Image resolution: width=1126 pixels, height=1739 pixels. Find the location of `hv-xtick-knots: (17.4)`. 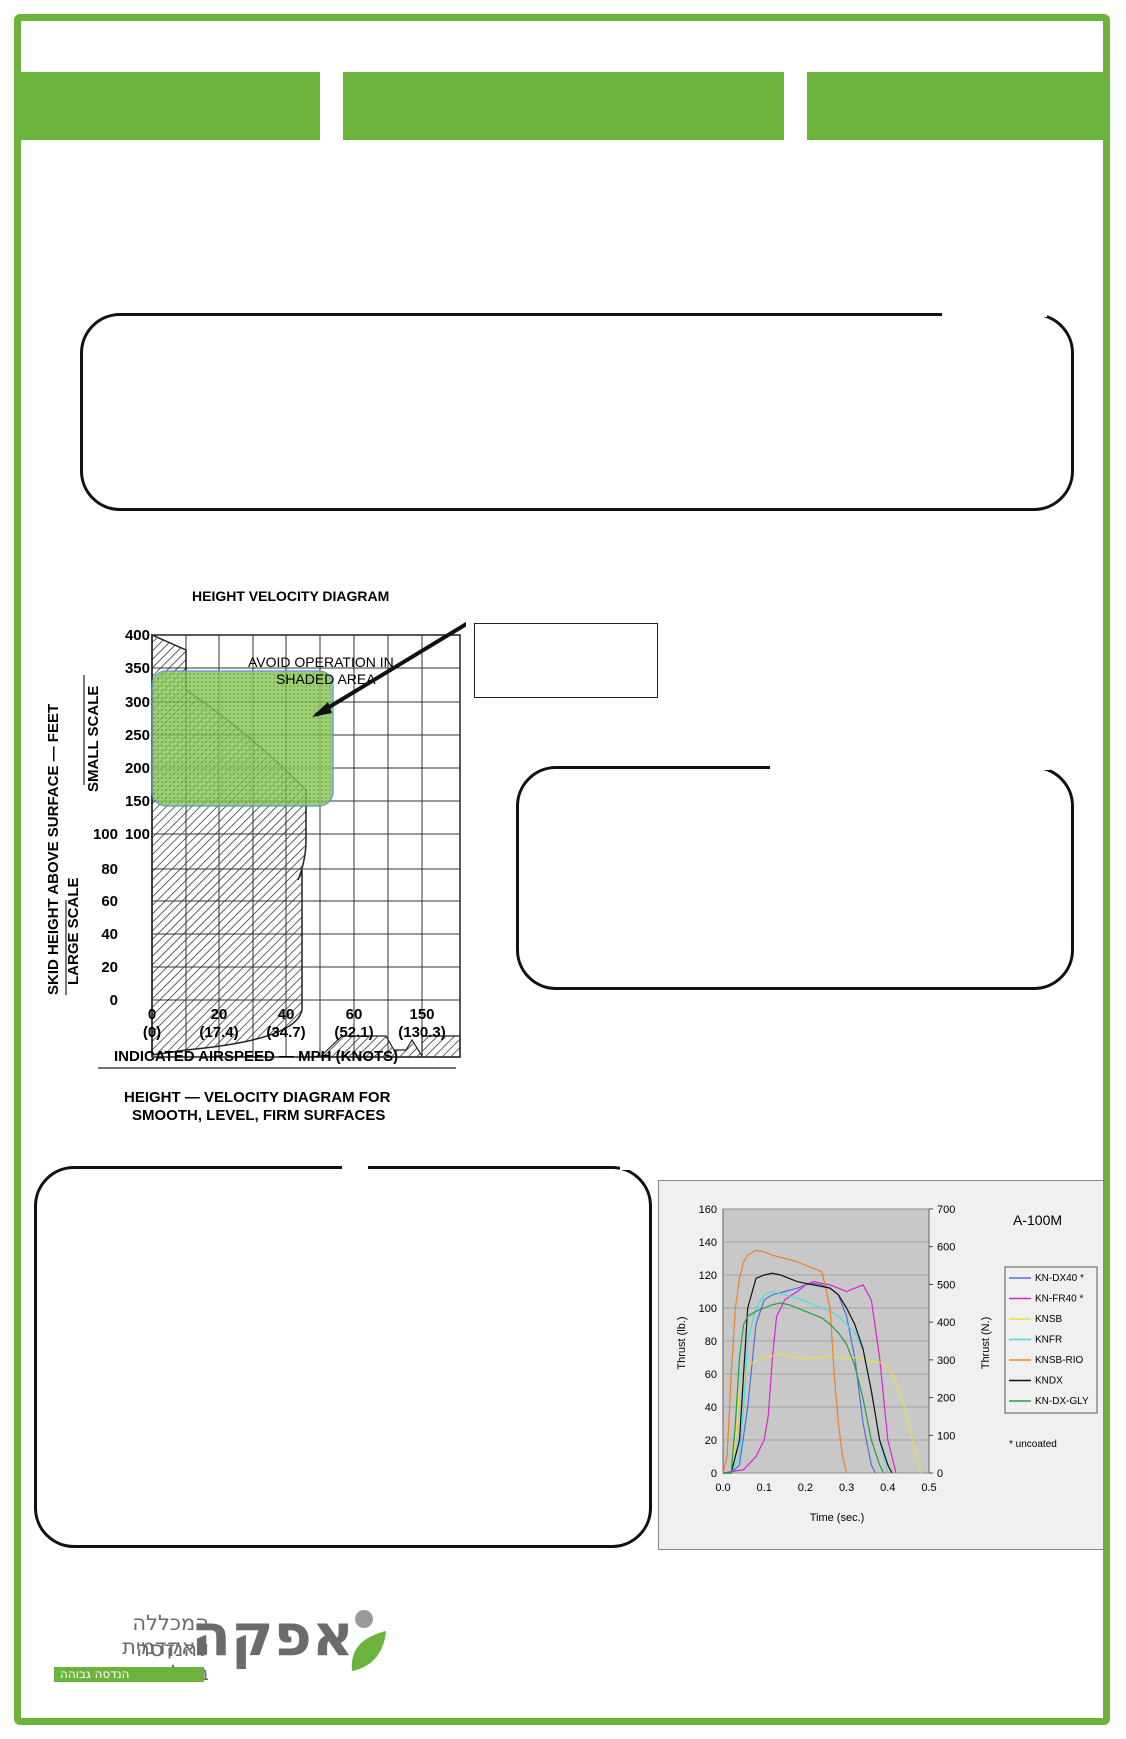

hv-xtick-knots: (17.4) is located at coordinates (218, 1032).